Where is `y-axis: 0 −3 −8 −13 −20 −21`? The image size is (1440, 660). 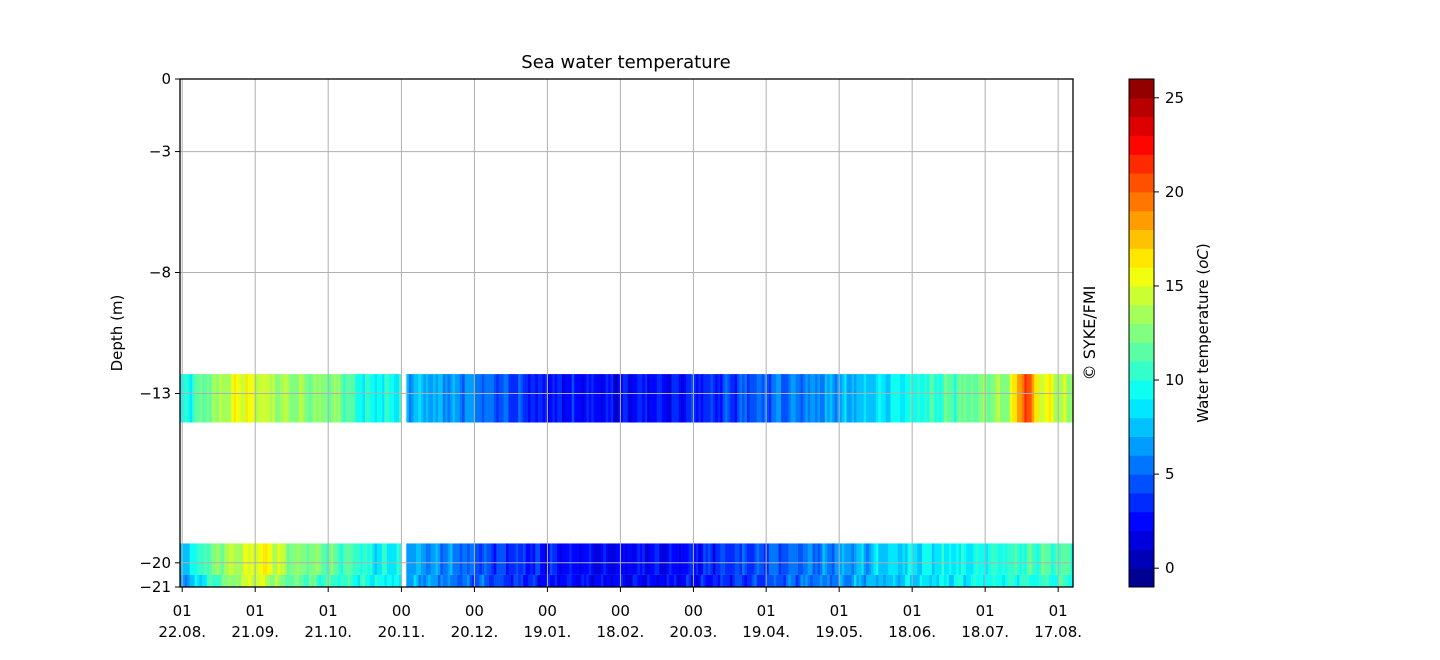
y-axis: 0 −3 −8 −13 −20 −21 is located at coordinates (159, 333).